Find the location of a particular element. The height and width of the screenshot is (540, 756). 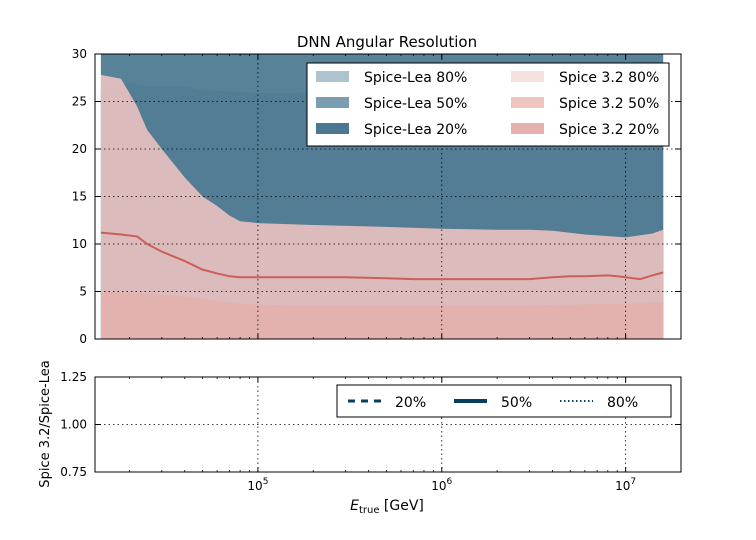

bottom-legend-box is located at coordinates (504, 401).